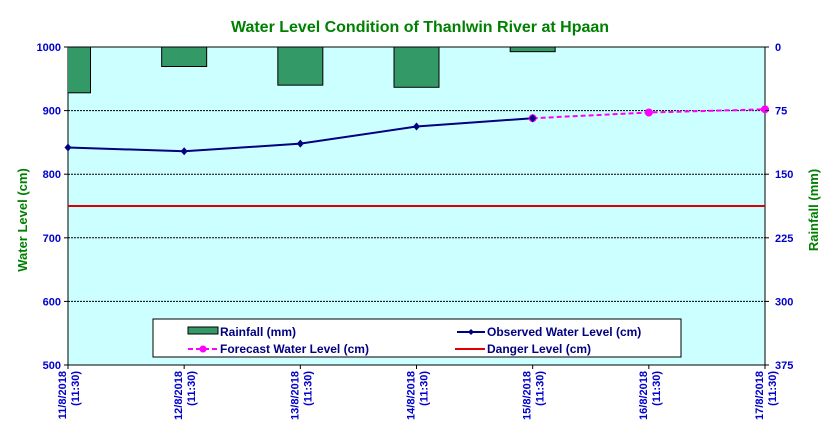  Describe the element at coordinates (418, 395) in the screenshot. I see `x-tick-label: 14/8/2018(11:30)` at that location.